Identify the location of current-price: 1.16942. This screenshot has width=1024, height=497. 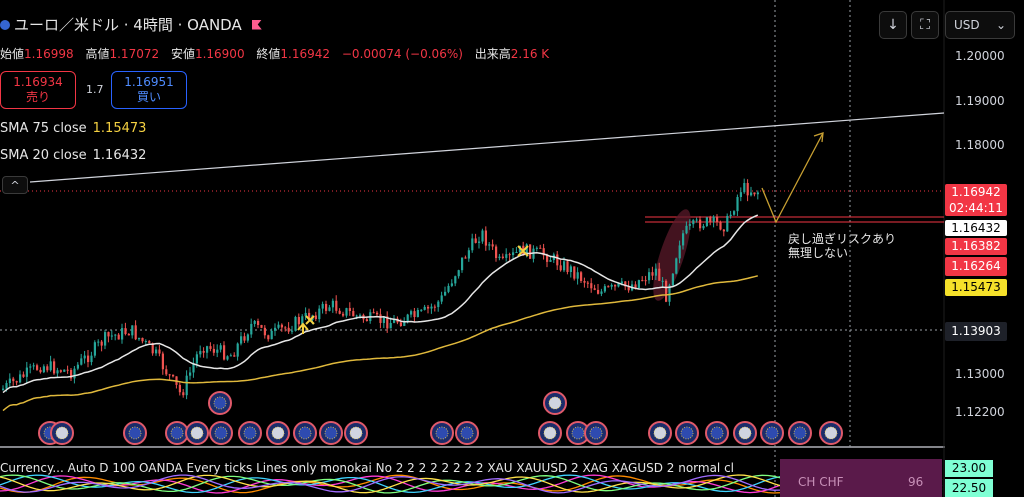
(976, 192).